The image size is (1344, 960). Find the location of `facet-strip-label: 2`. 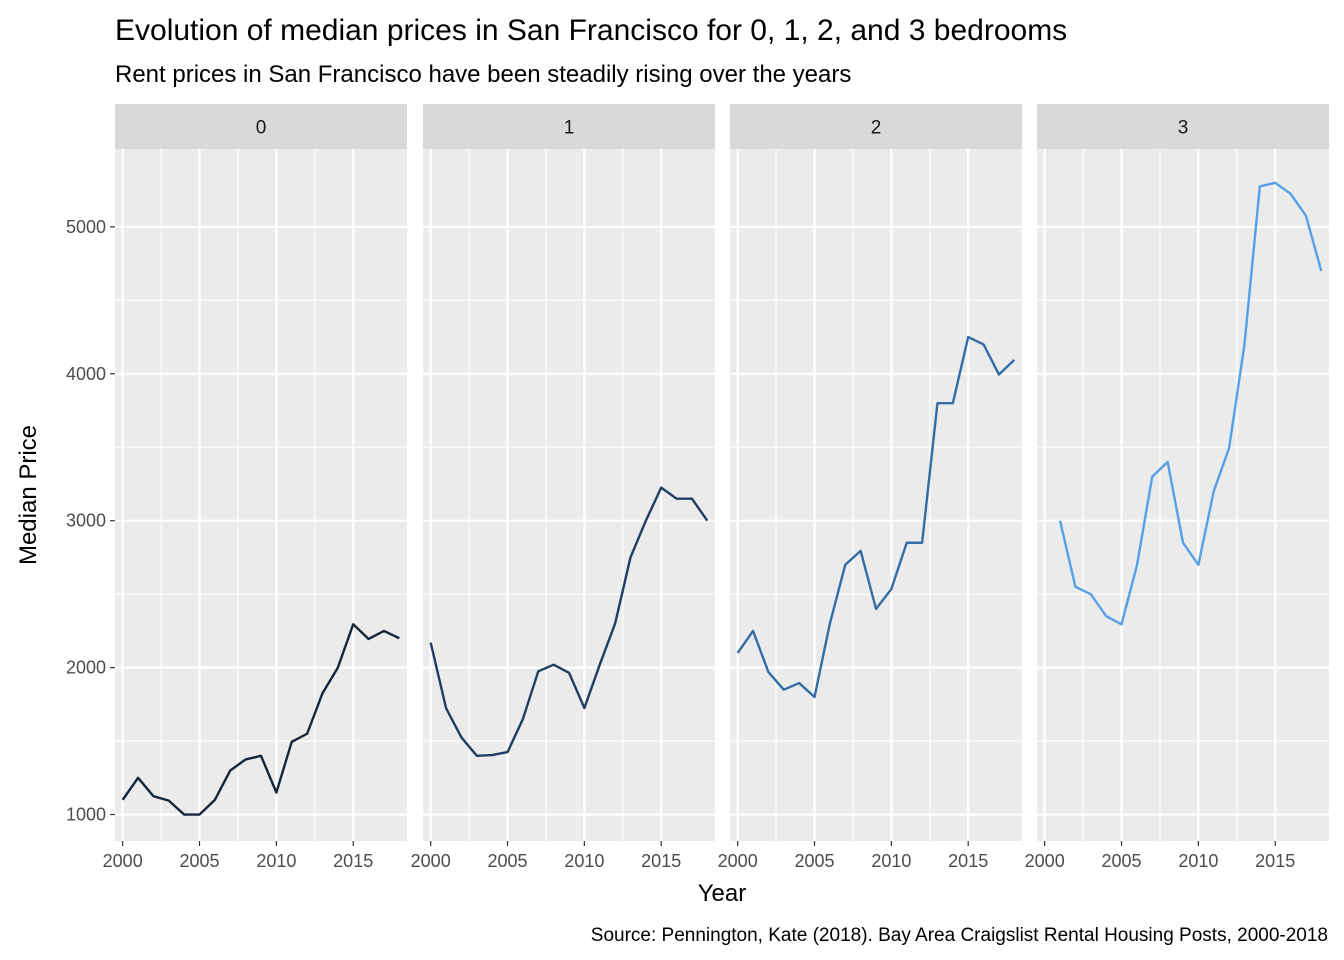

facet-strip-label: 2 is located at coordinates (876, 128).